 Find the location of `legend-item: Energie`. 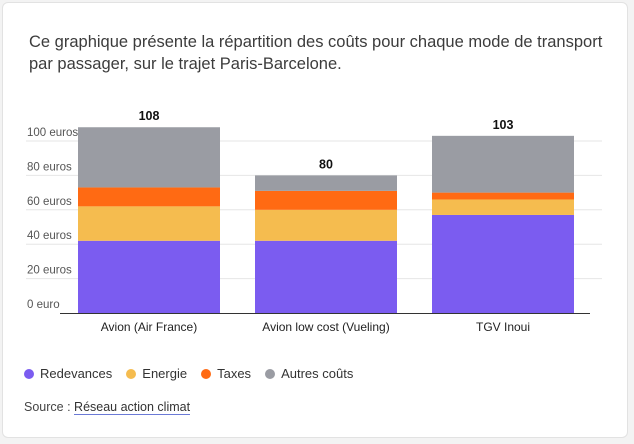

legend-item: Energie is located at coordinates (156, 373).